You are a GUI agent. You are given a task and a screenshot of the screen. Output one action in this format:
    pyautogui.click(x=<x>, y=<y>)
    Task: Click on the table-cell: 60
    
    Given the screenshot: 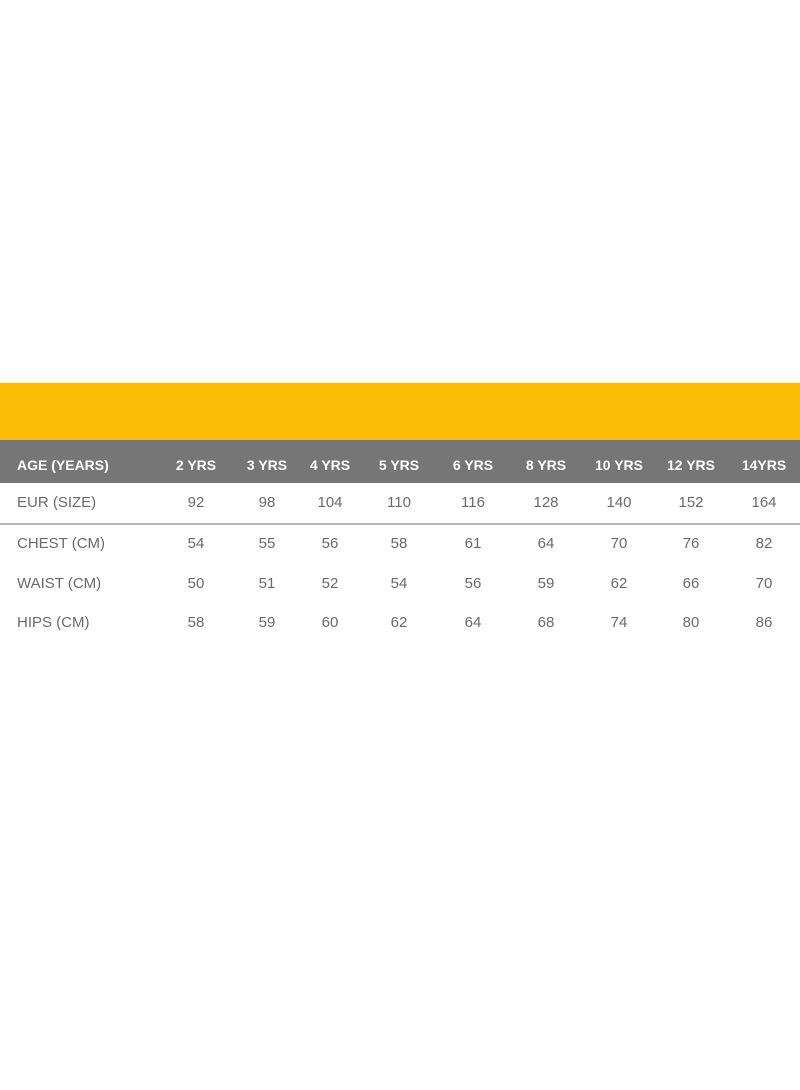 What is the action you would take?
    pyautogui.click(x=330, y=622)
    